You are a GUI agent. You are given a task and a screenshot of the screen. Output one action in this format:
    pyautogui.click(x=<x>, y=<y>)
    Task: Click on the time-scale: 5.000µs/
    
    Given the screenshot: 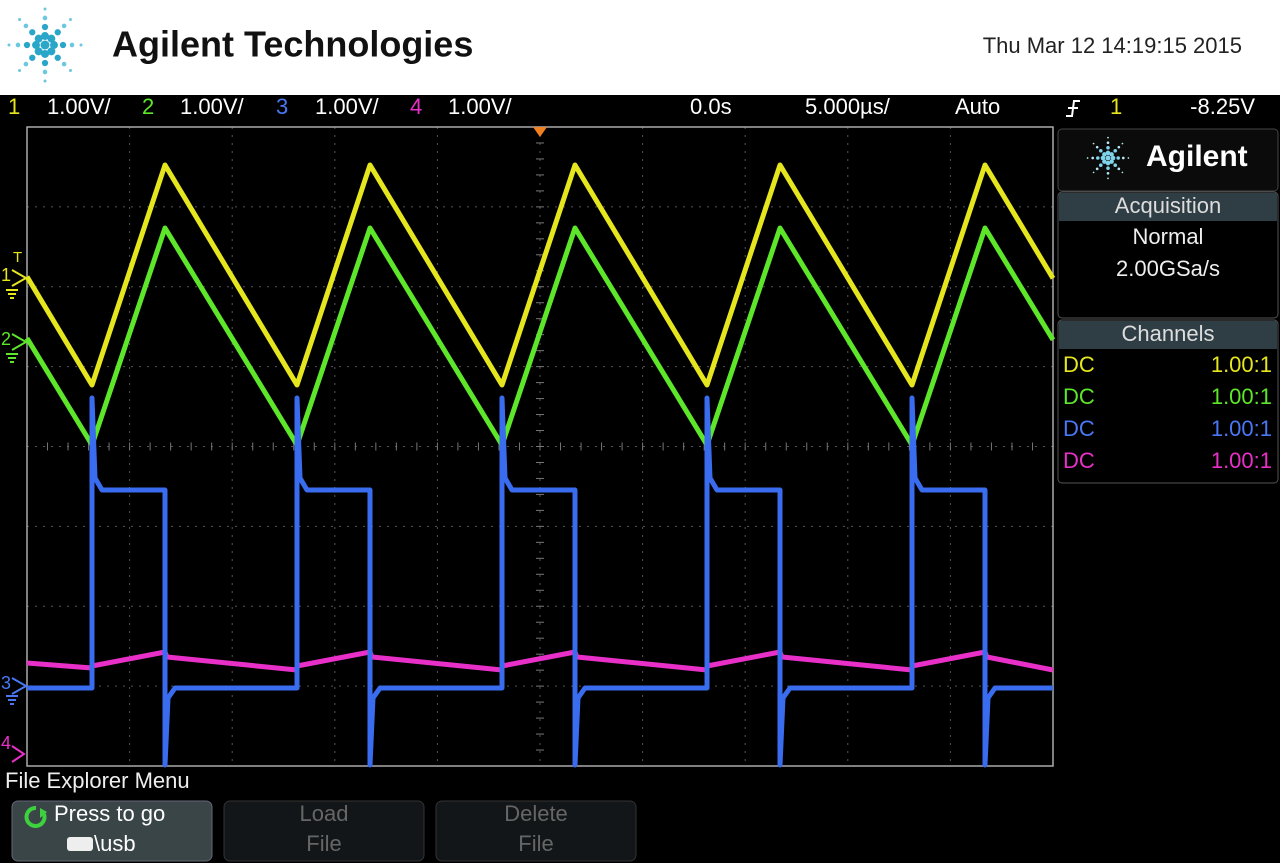 What is the action you would take?
    pyautogui.click(x=848, y=106)
    